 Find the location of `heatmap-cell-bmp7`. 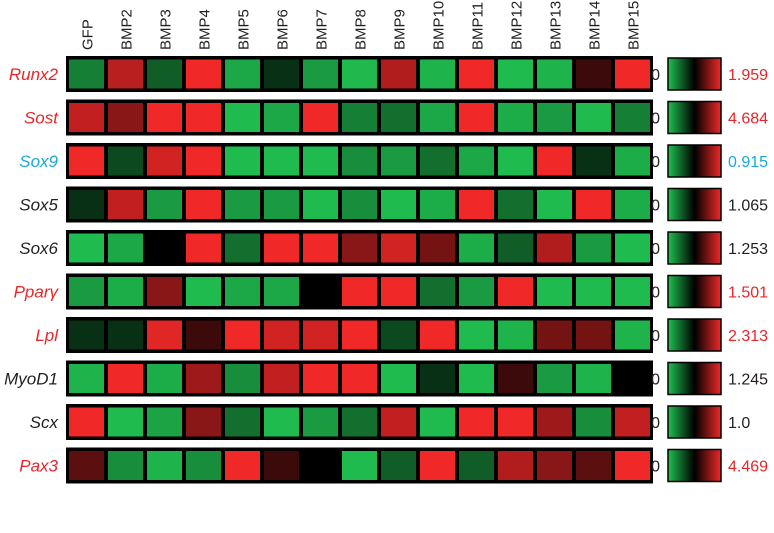

heatmap-cell-bmp7 is located at coordinates (320, 422).